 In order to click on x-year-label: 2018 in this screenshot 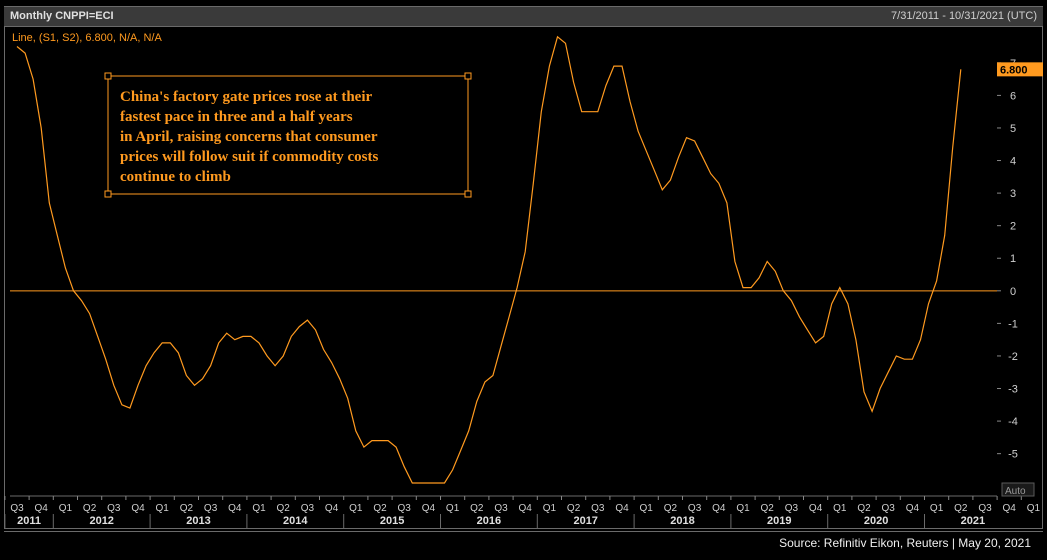, I will do `click(682, 521)`.